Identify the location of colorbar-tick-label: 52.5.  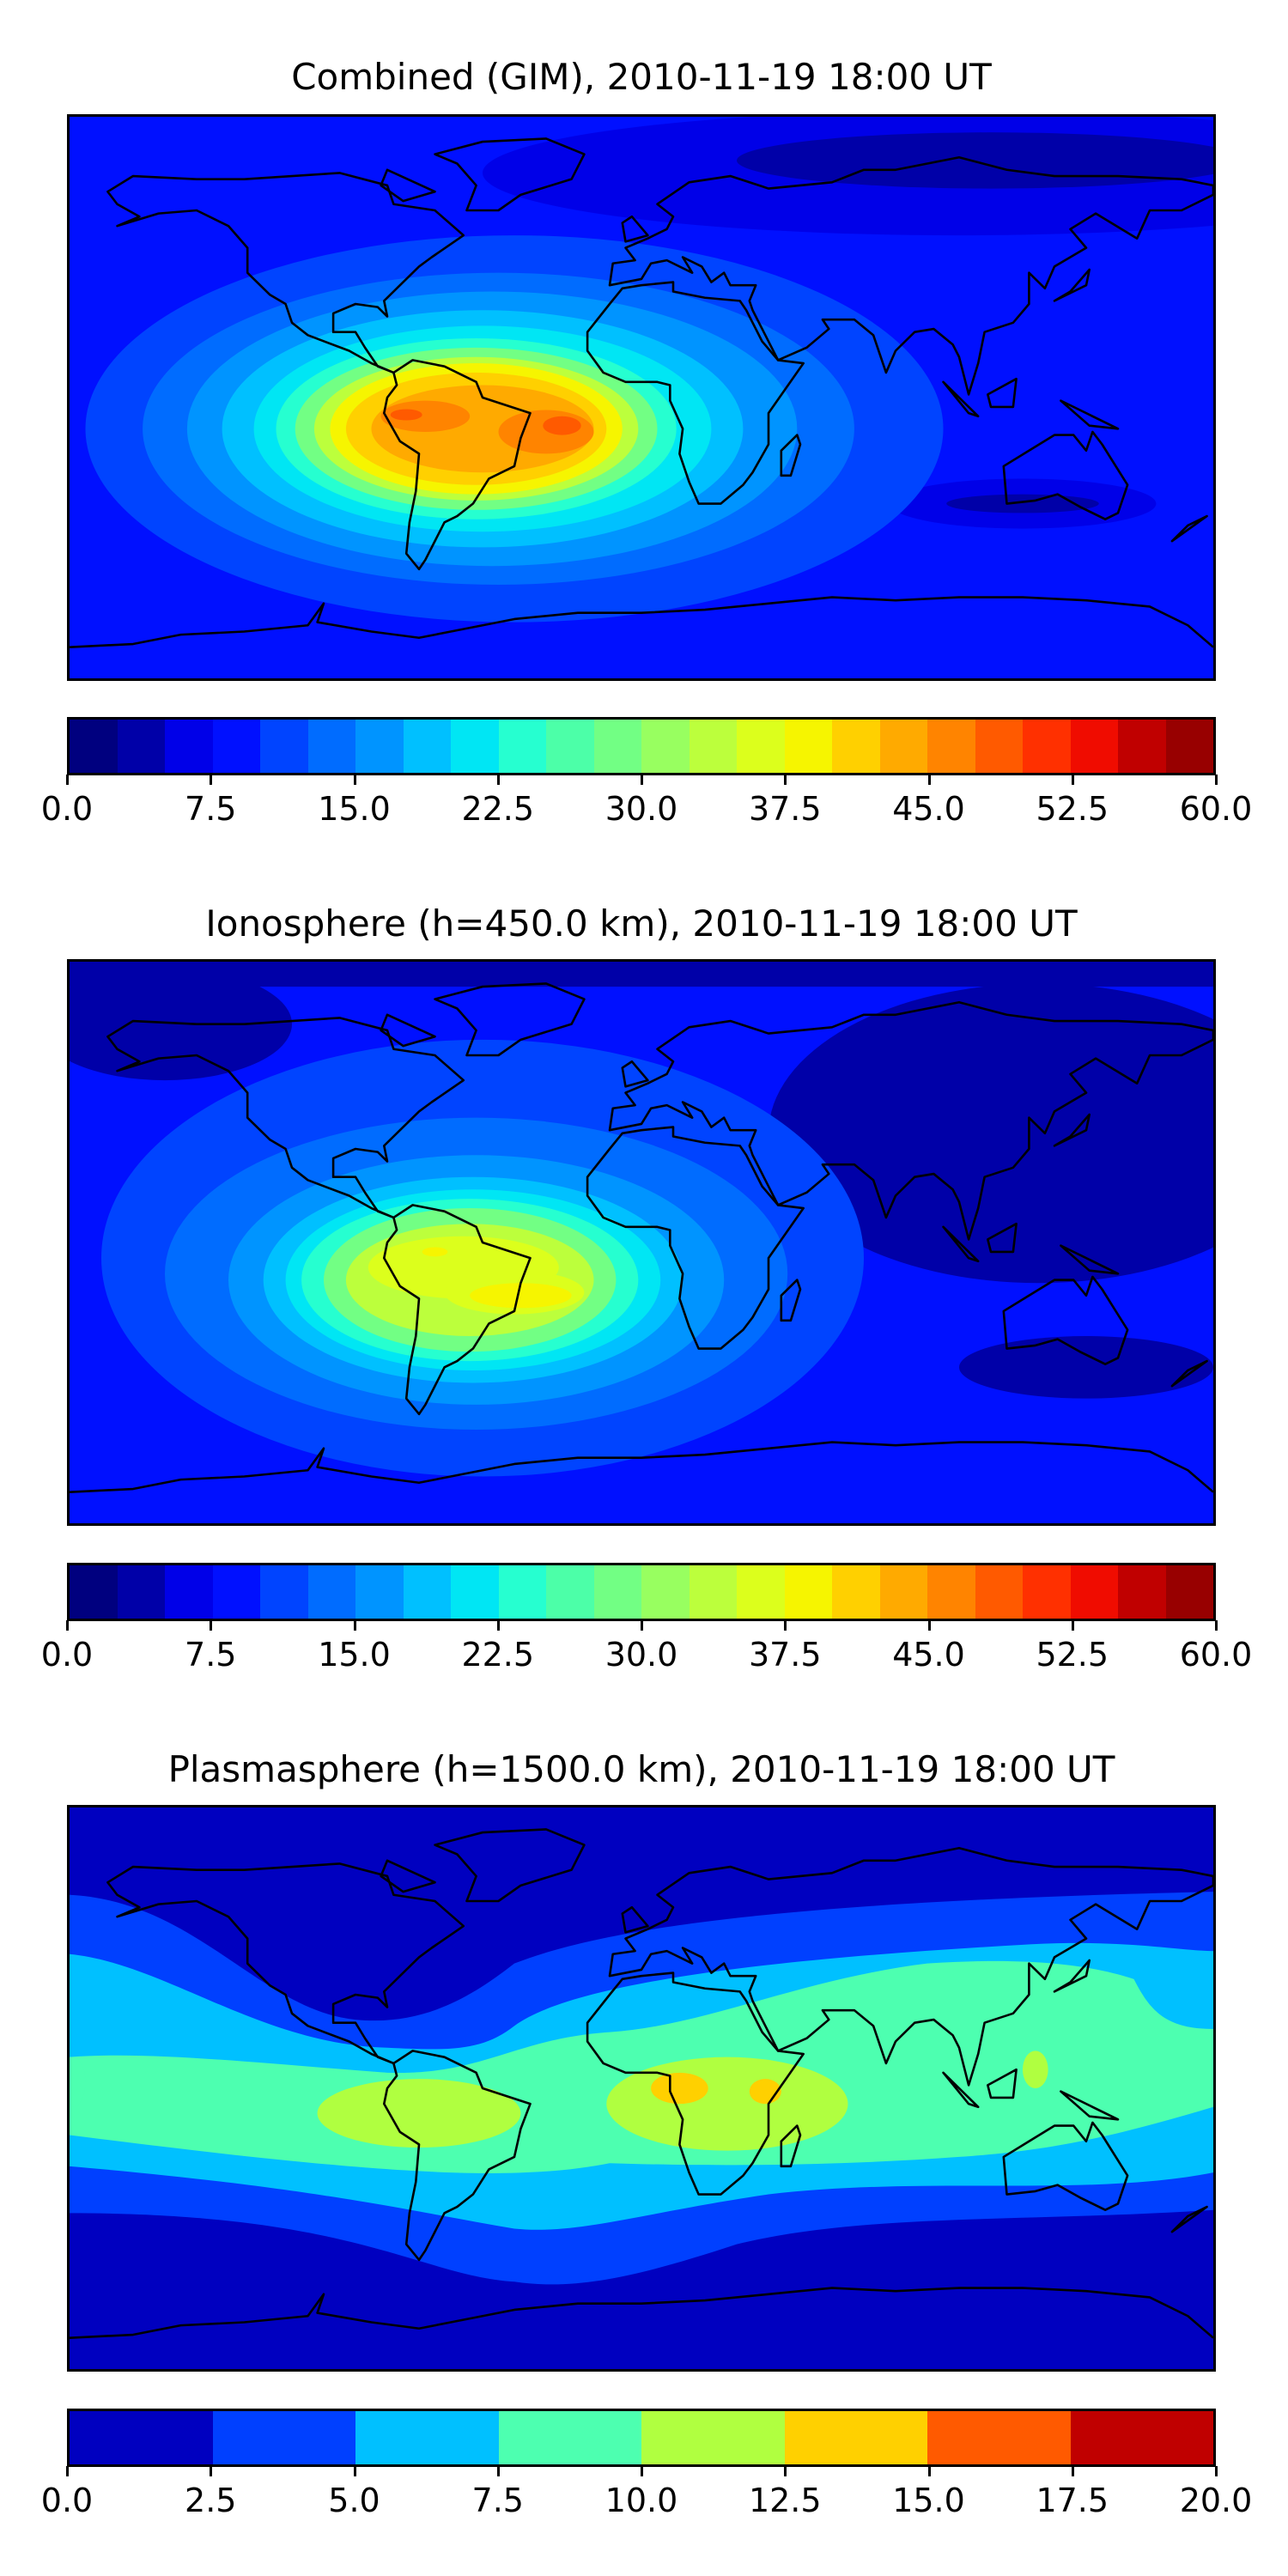
(1072, 1655).